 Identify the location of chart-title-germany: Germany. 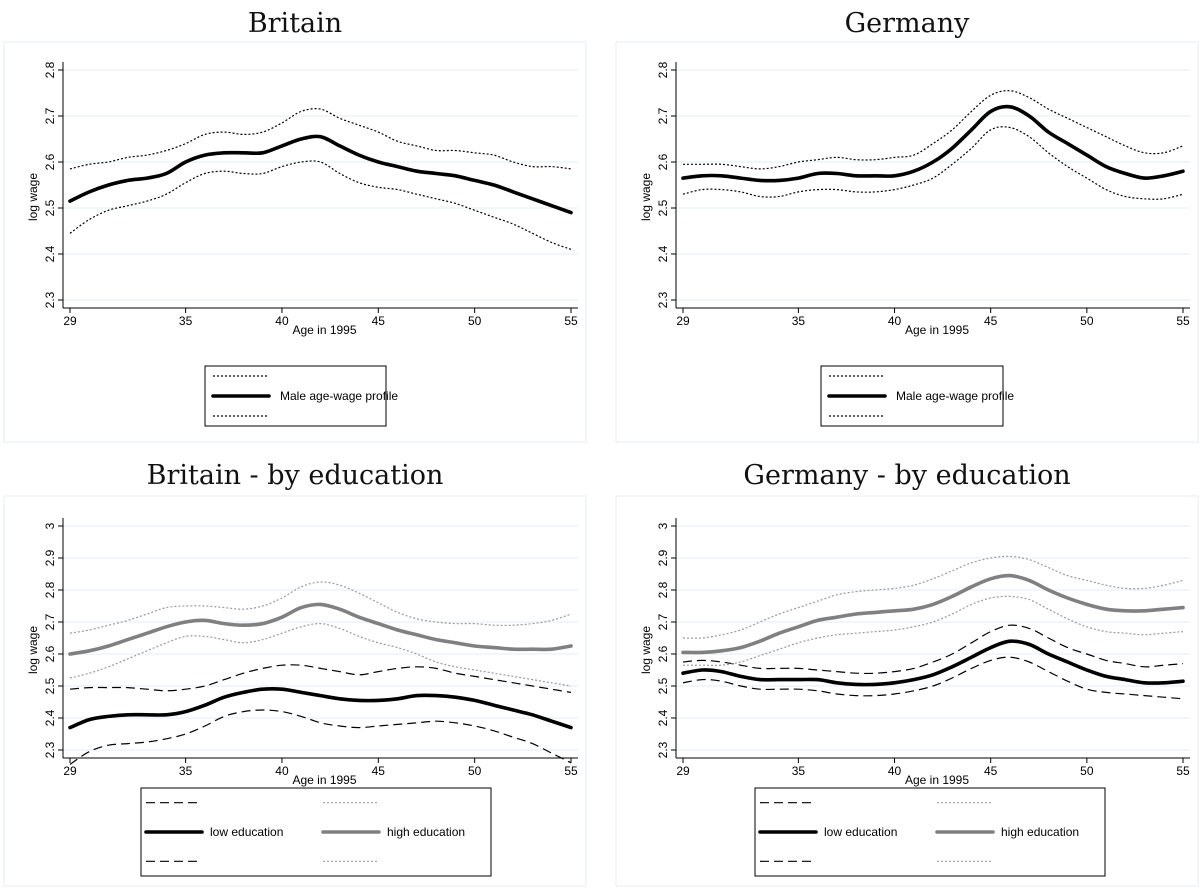
(907, 23).